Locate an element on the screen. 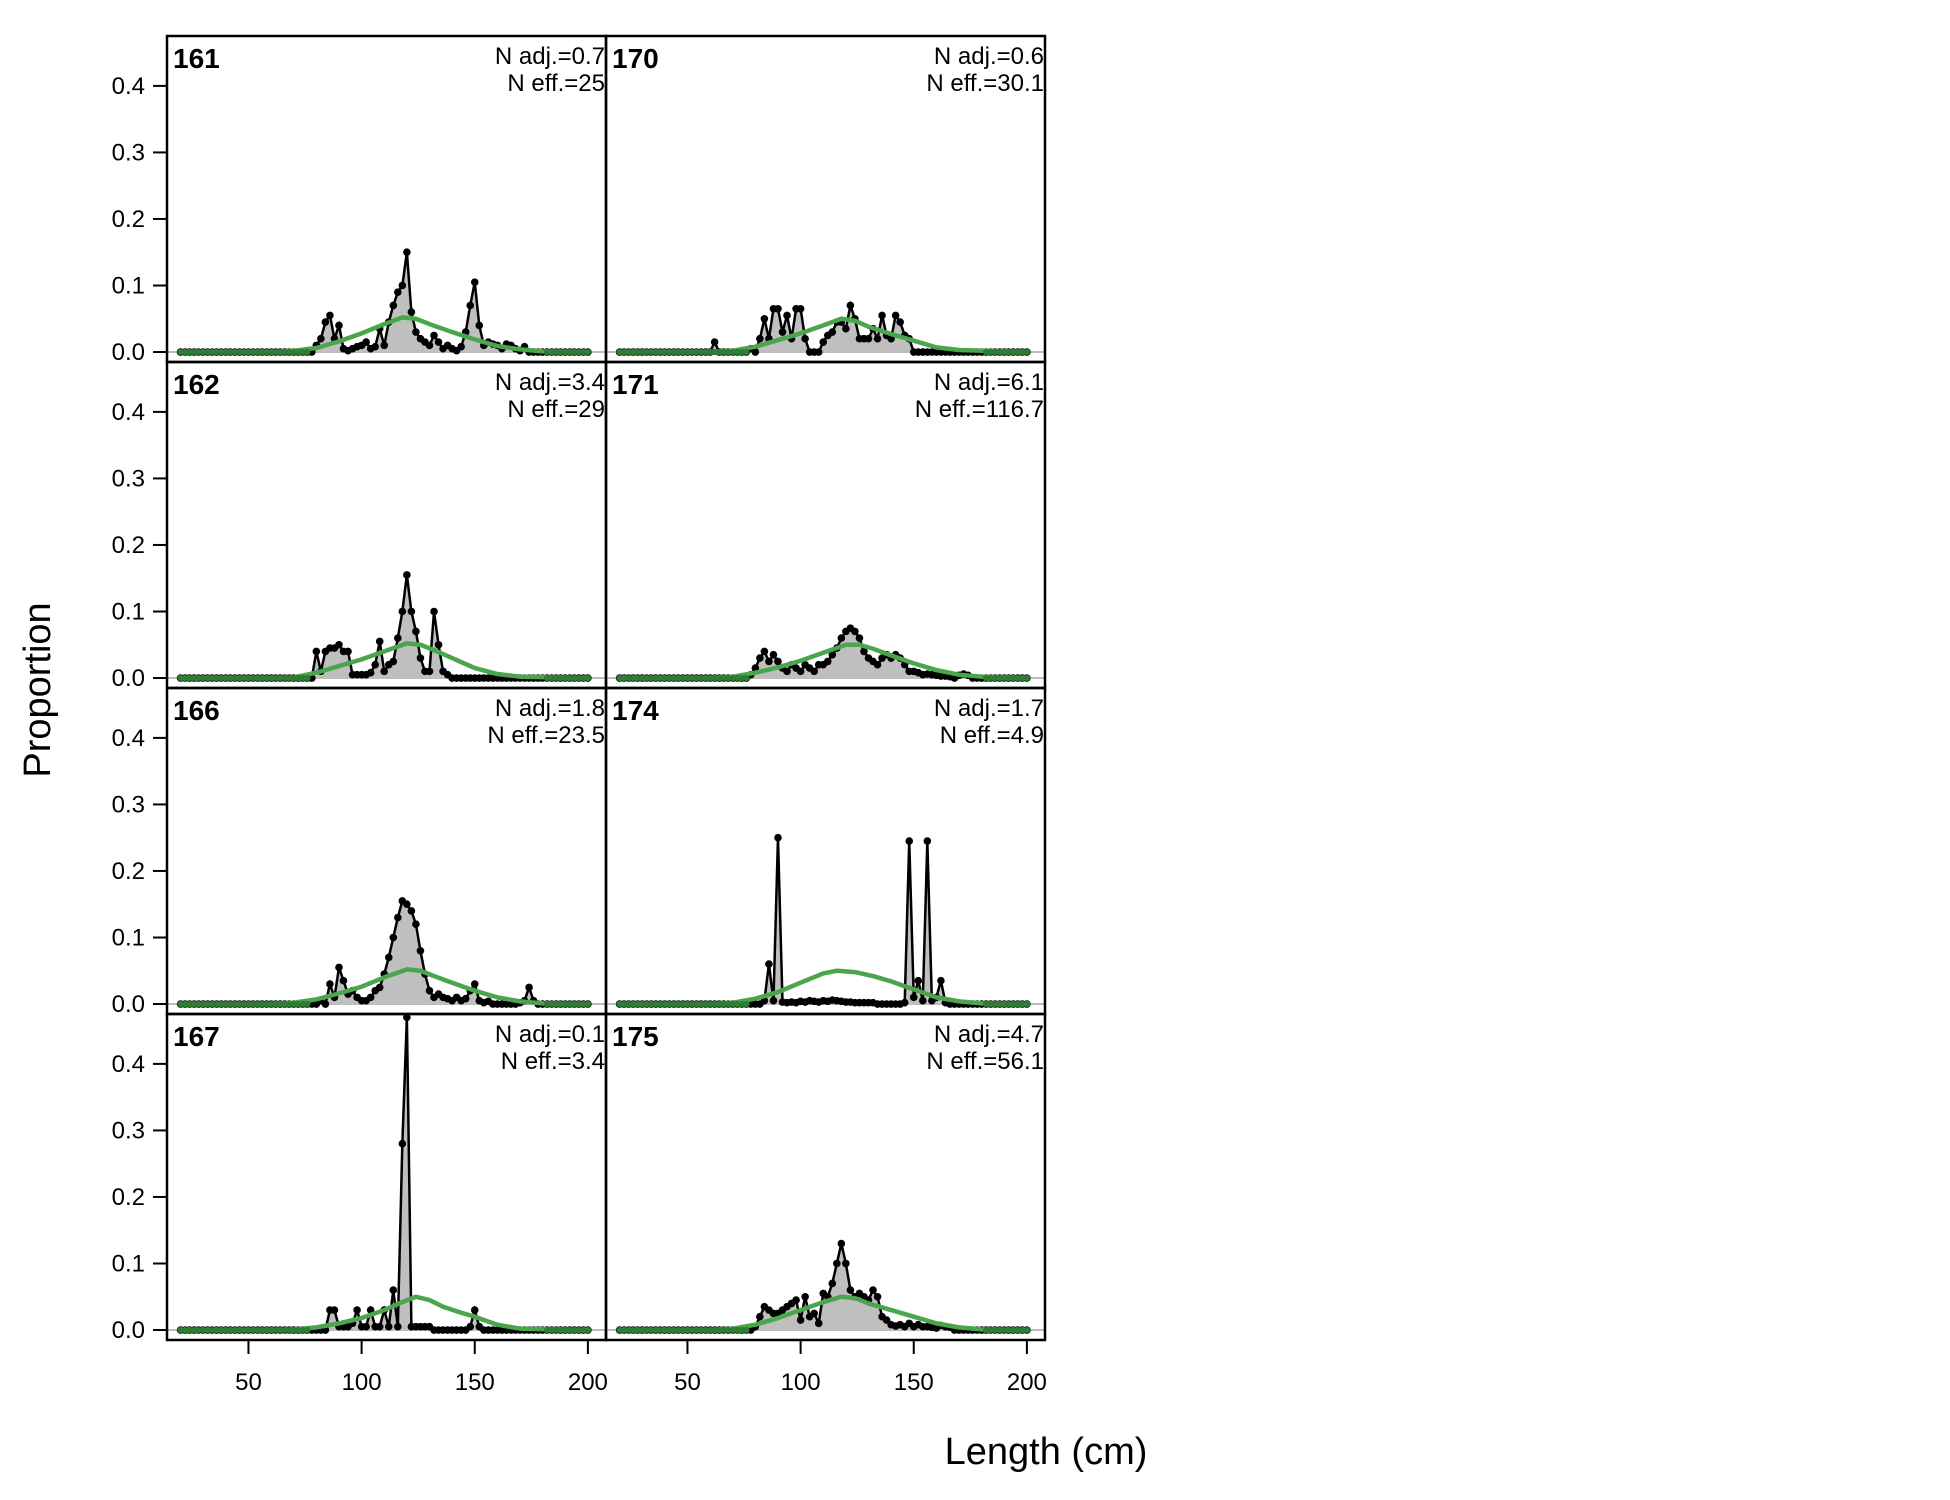 The image size is (1950, 1500). n-eff-label: N eff.=56.1 is located at coordinates (985, 1061).